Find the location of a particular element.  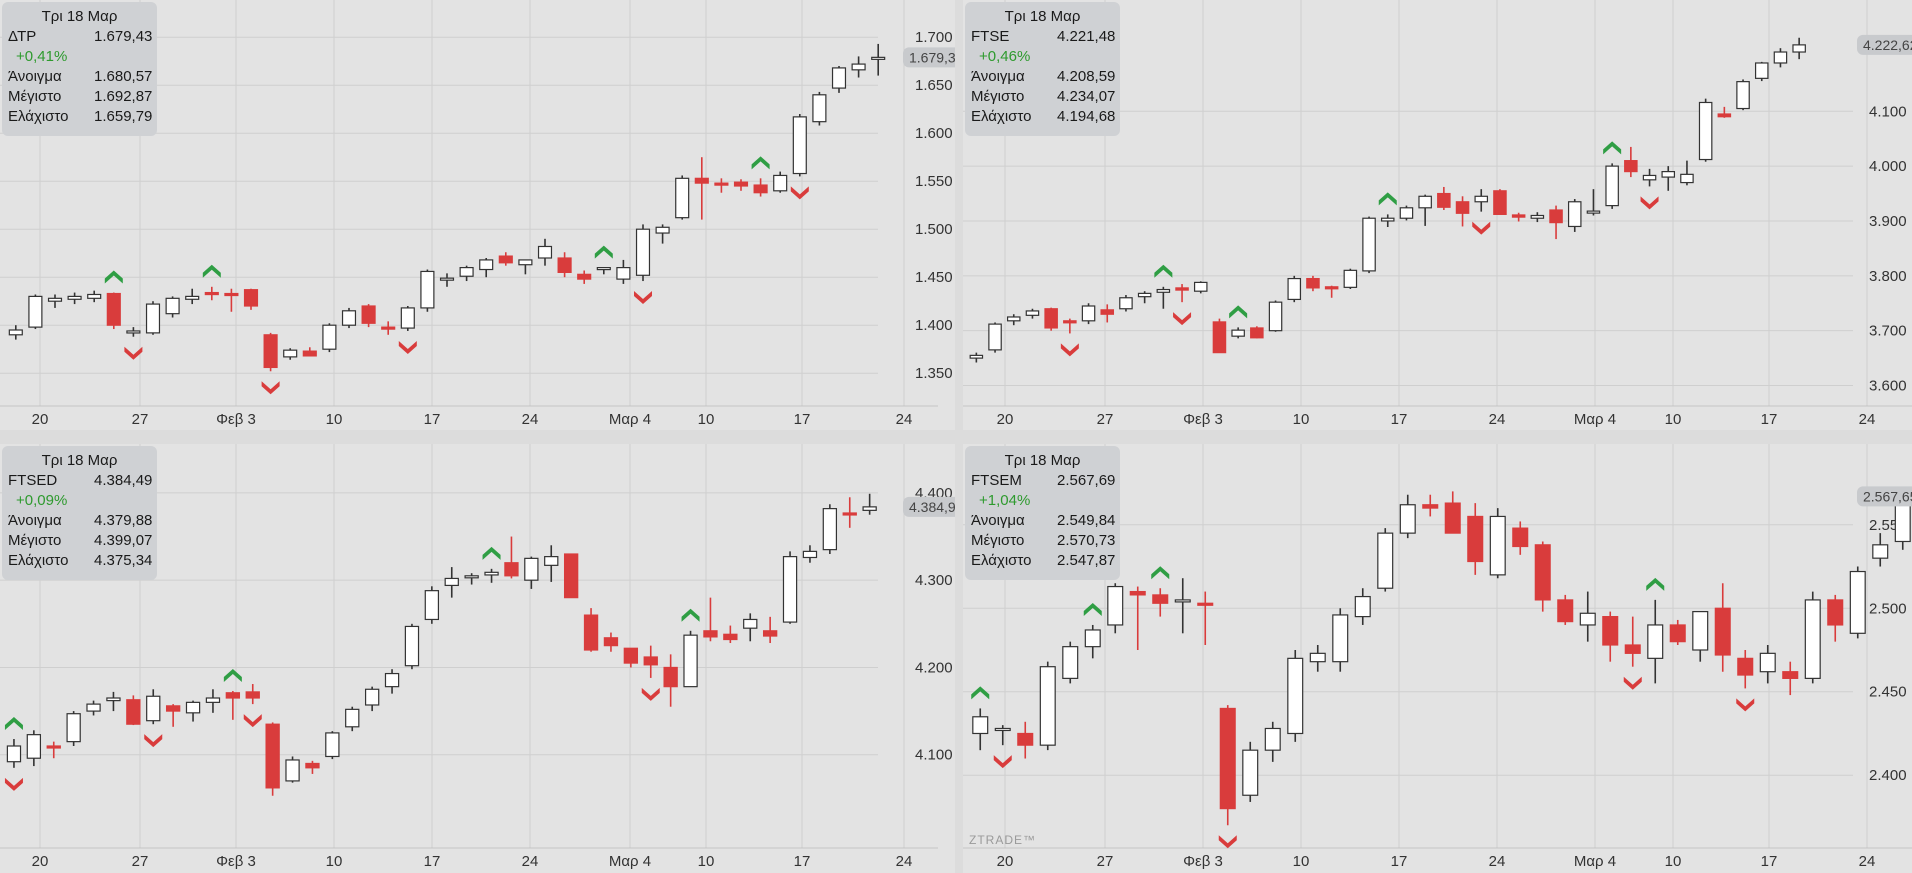

change-value: +0,09% is located at coordinates (42, 500).